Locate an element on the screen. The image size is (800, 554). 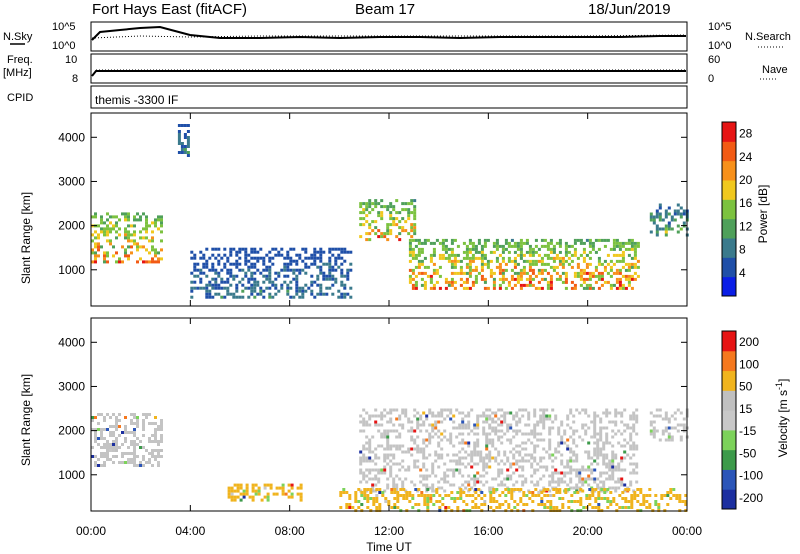
velocity-colorbar-tick-label: 100 is located at coordinates (749, 364).